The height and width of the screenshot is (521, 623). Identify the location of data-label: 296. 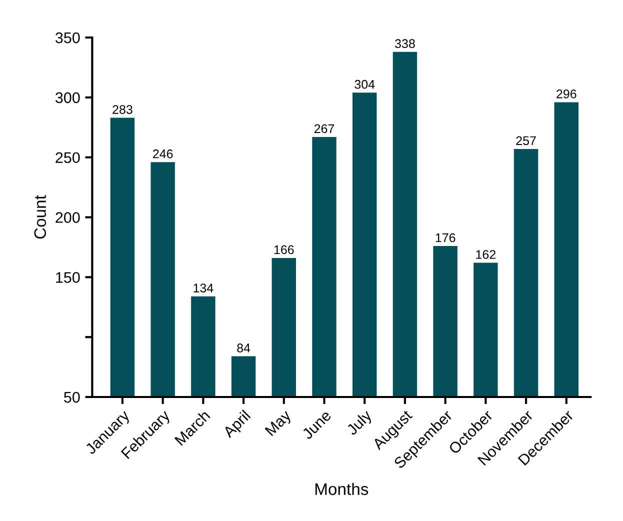
(566, 94).